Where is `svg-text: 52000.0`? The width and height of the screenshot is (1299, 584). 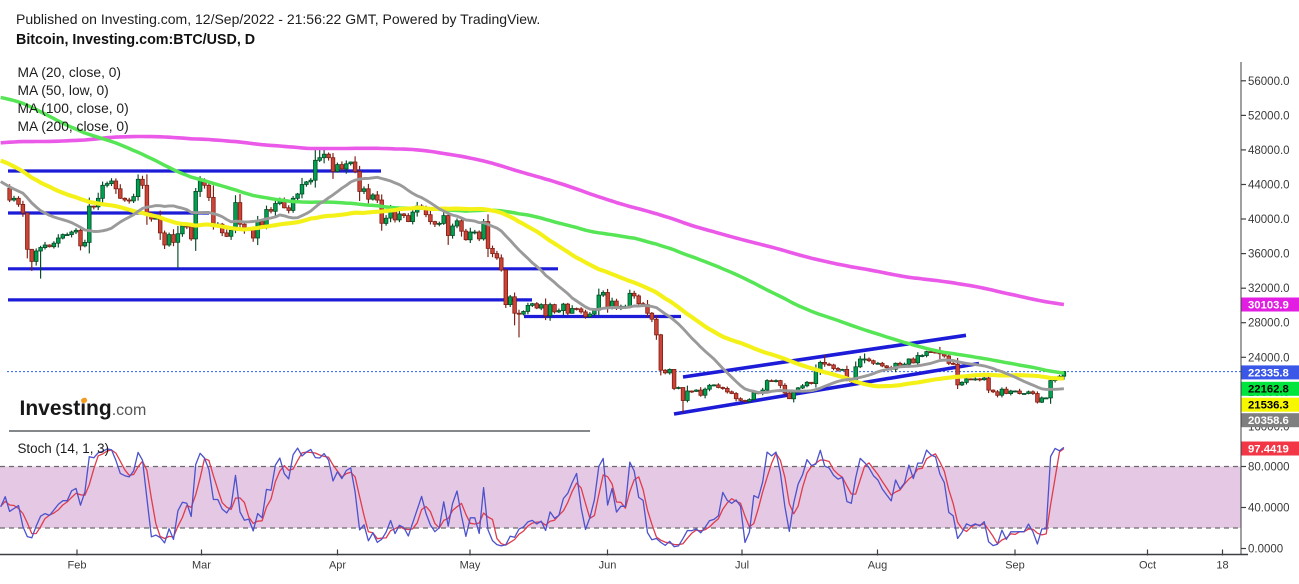
svg-text: 52000.0 is located at coordinates (1269, 116).